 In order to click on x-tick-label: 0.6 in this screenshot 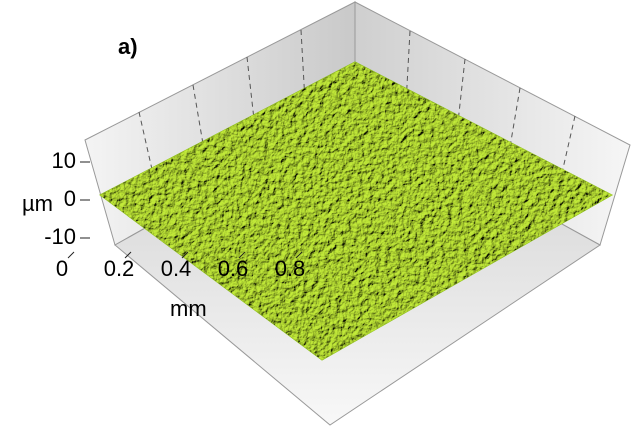, I will do `click(233, 268)`.